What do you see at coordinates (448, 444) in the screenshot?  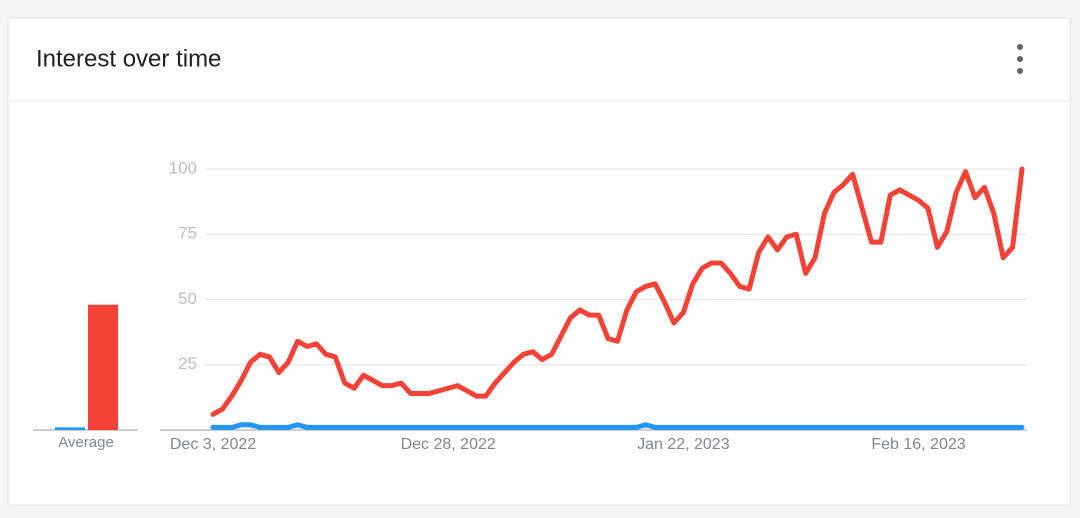 I see `x-tick-label: Dec 28, 2022` at bounding box center [448, 444].